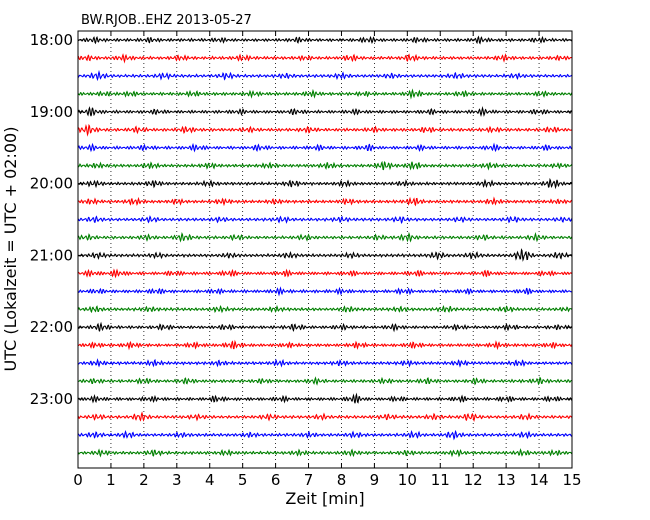 This screenshot has width=650, height=520. Describe the element at coordinates (325, 273) in the screenshot. I see `trace-21:15` at that location.